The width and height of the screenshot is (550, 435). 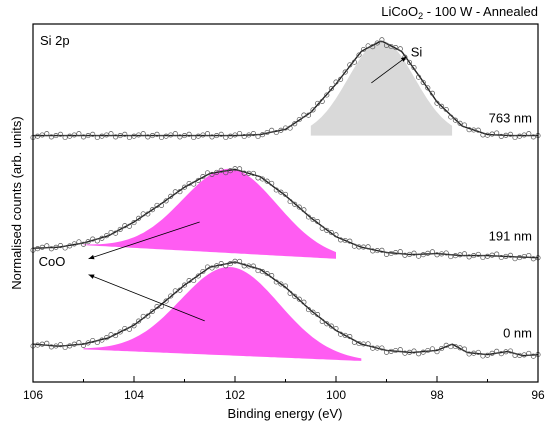 What do you see at coordinates (480, 11) in the screenshot?
I see `title-suffix: - 100 W - Annealed` at bounding box center [480, 11].